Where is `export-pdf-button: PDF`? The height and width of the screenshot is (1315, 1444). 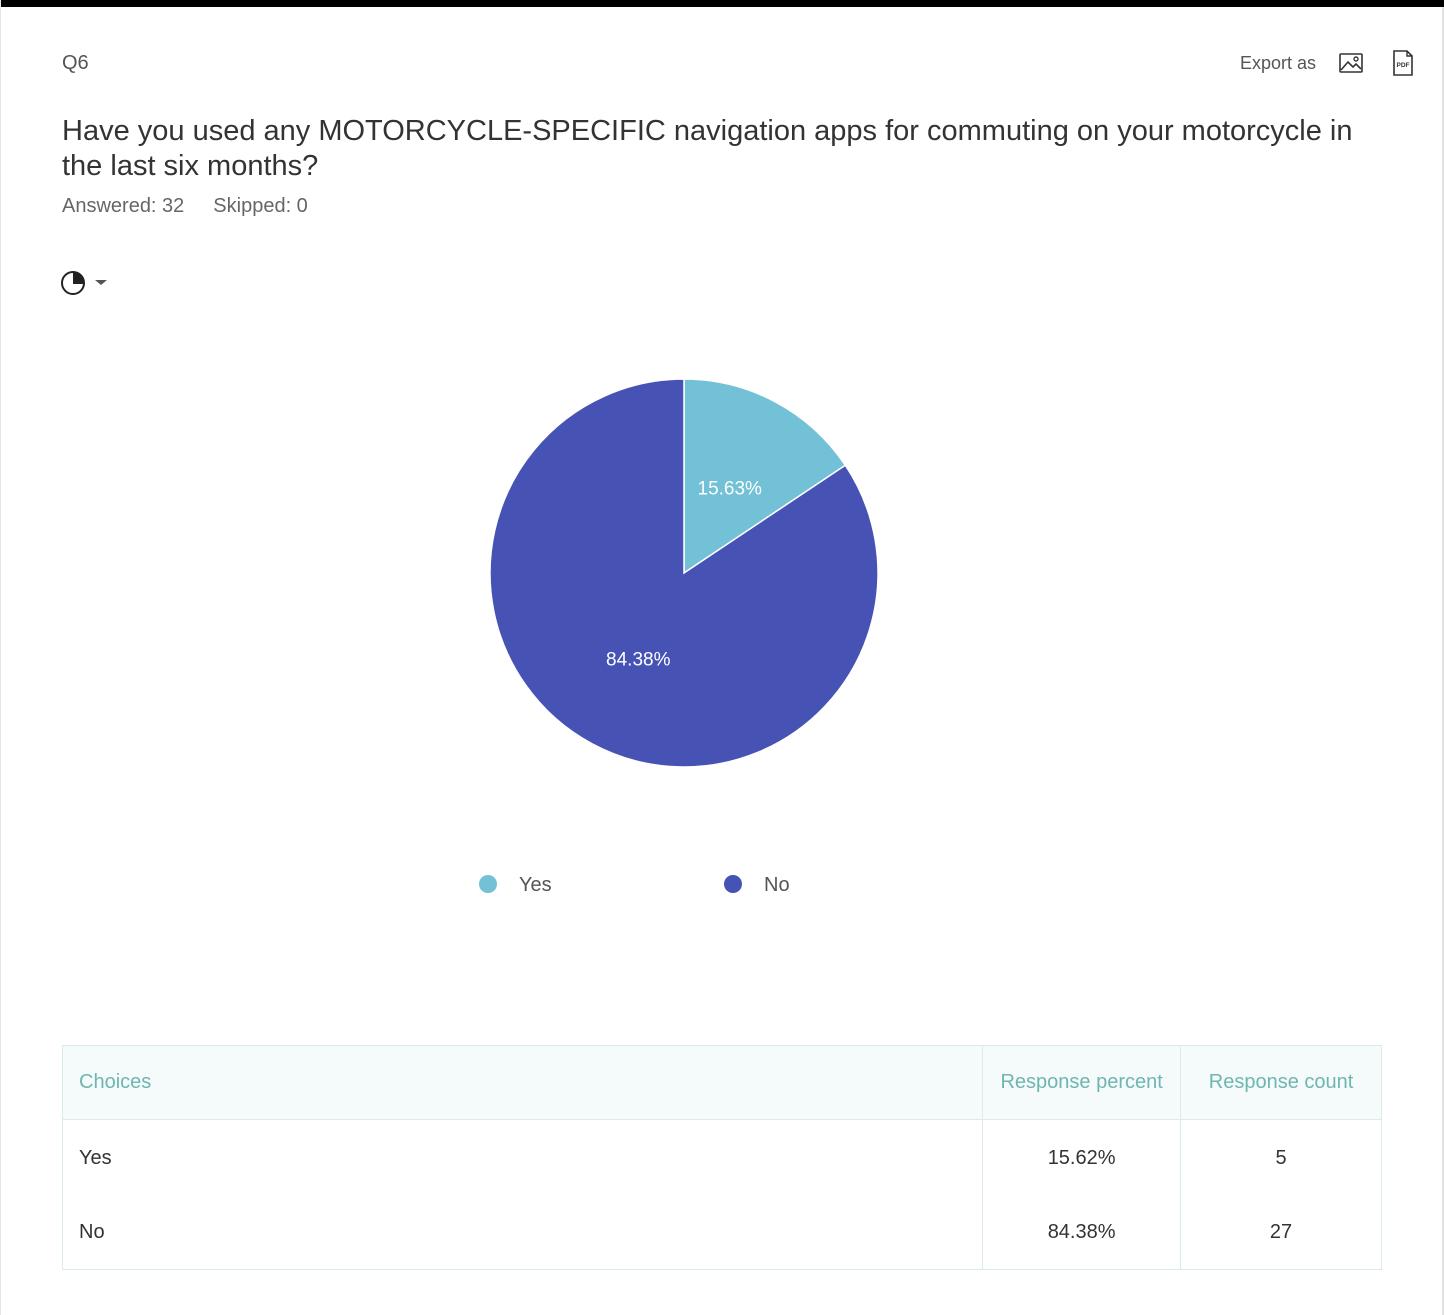
export-pdf-button: PDF is located at coordinates (1403, 63).